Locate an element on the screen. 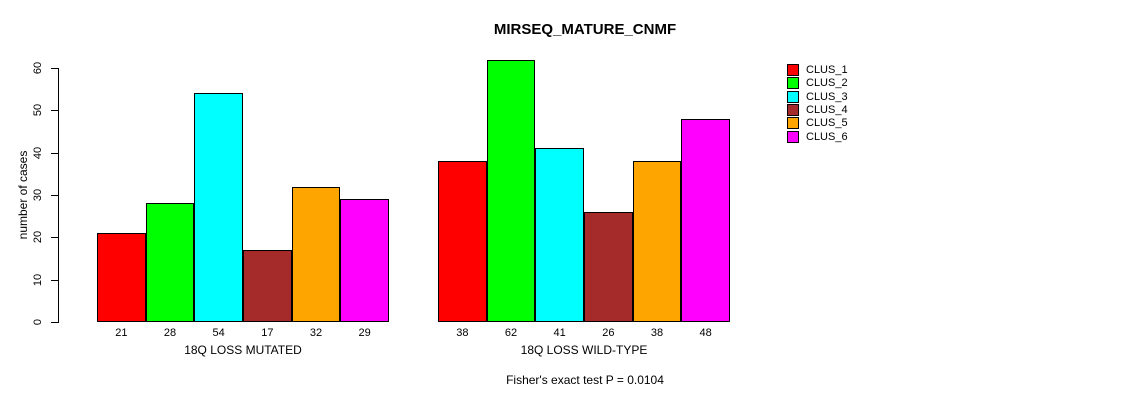 The height and width of the screenshot is (400, 1140). bar-value-label: 32 is located at coordinates (316, 333).